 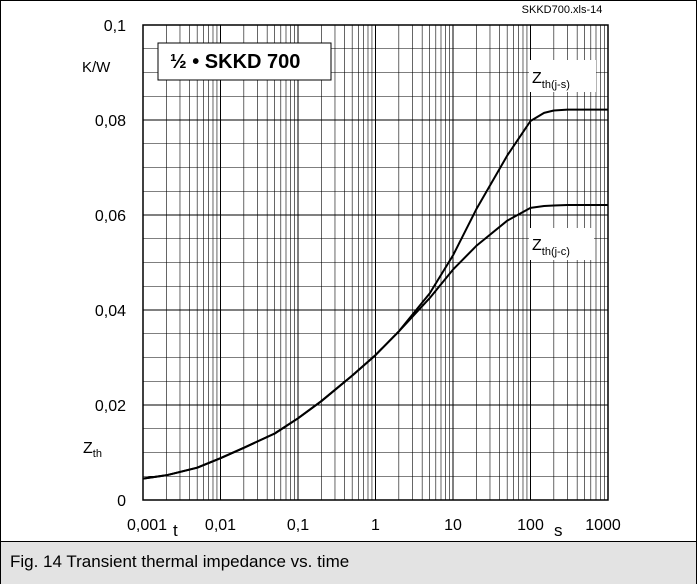 What do you see at coordinates (530, 525) in the screenshot?
I see `x-tick-label: 100` at bounding box center [530, 525].